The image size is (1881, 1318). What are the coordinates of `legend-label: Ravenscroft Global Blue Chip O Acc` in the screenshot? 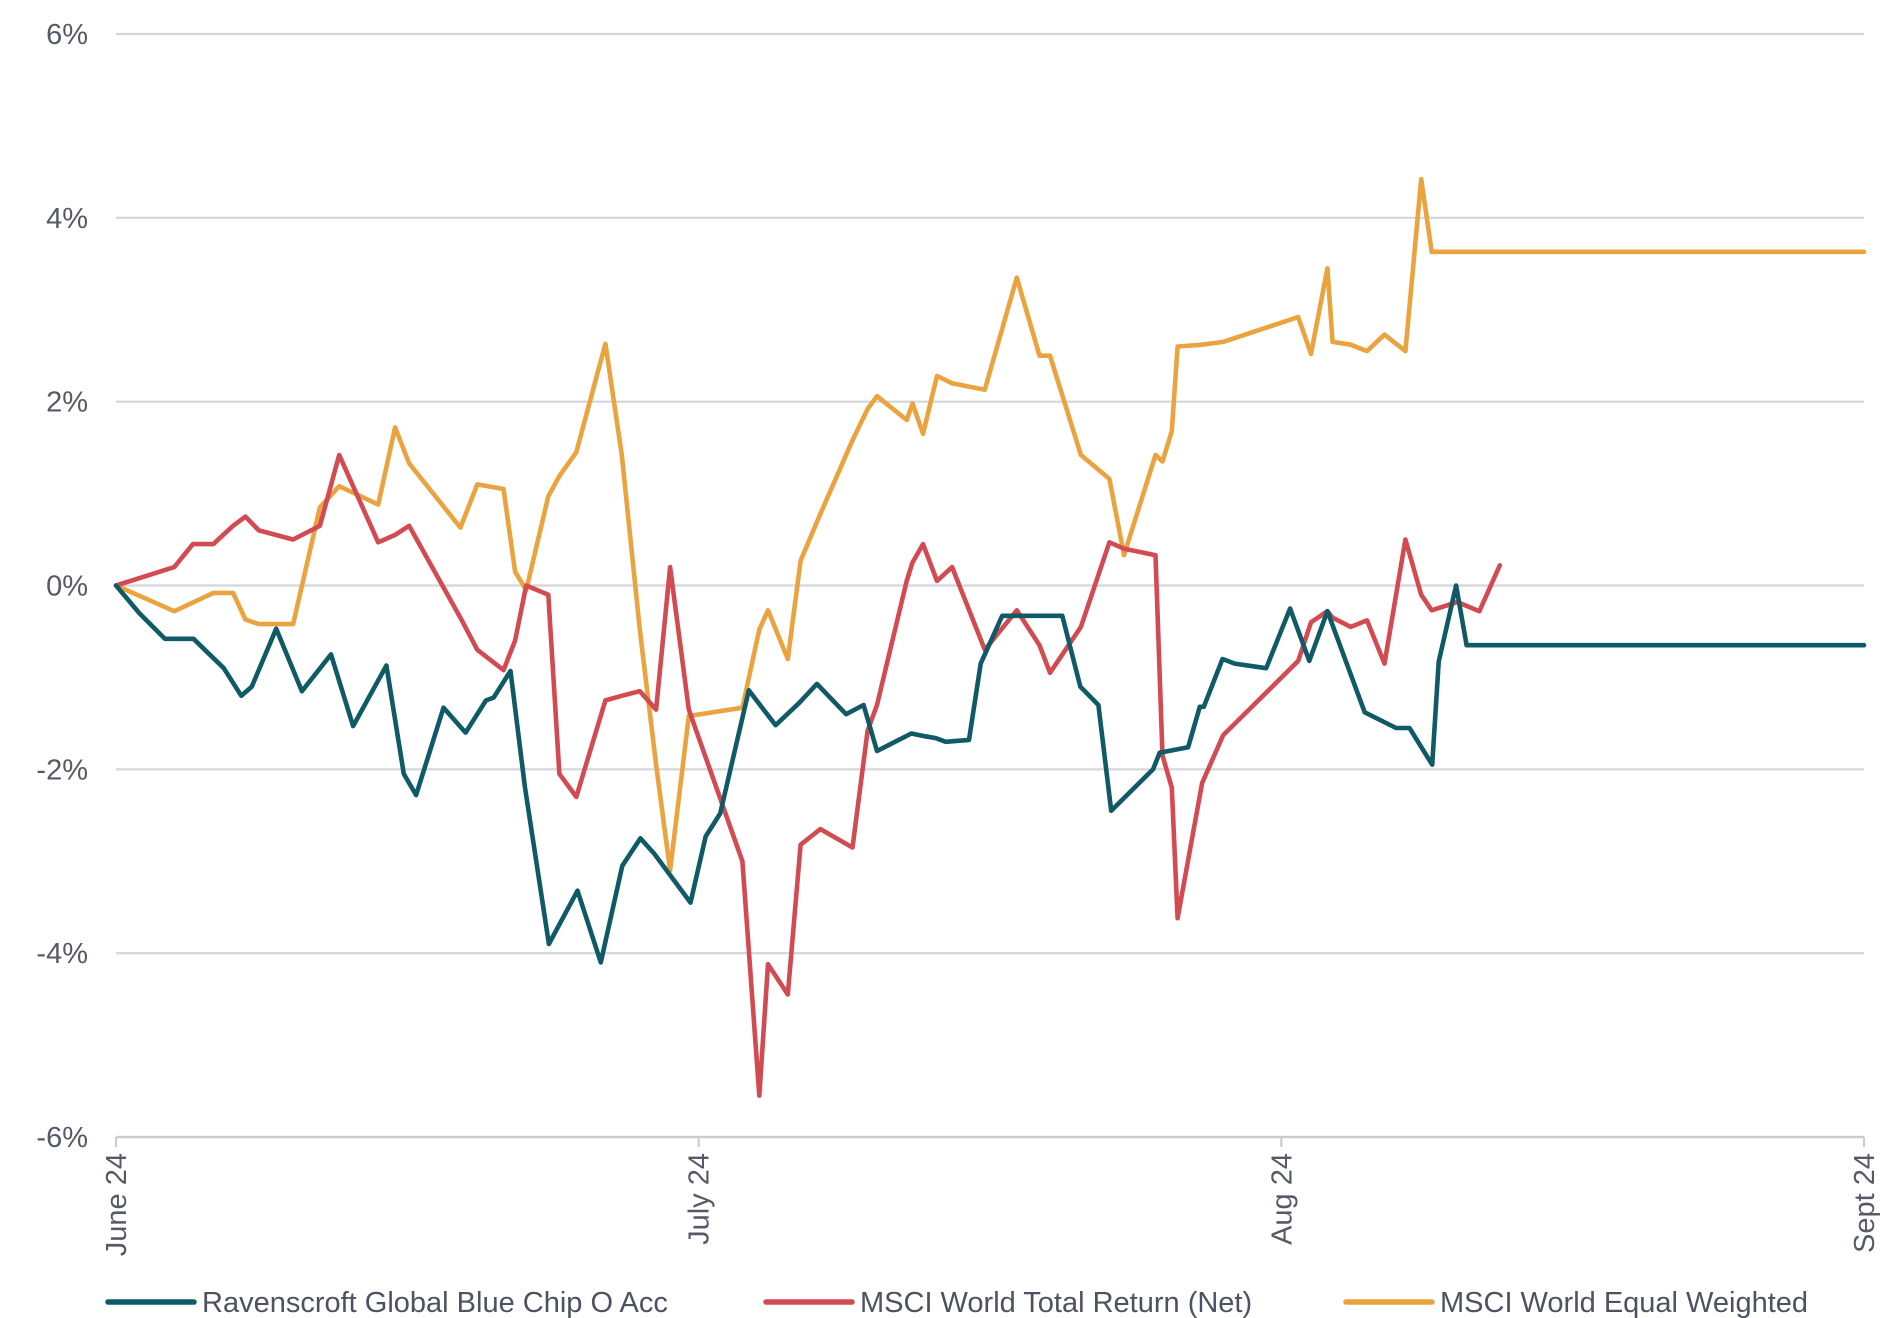 It's located at (435, 1302).